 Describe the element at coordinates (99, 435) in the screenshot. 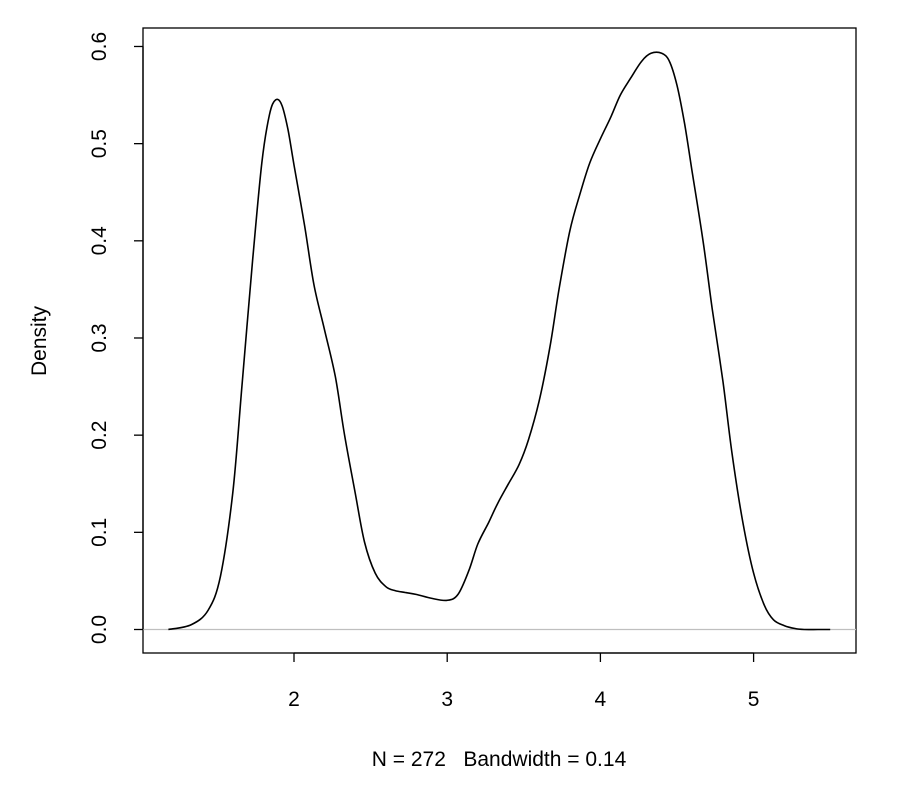

I see `y-tick-label: 0.2` at that location.